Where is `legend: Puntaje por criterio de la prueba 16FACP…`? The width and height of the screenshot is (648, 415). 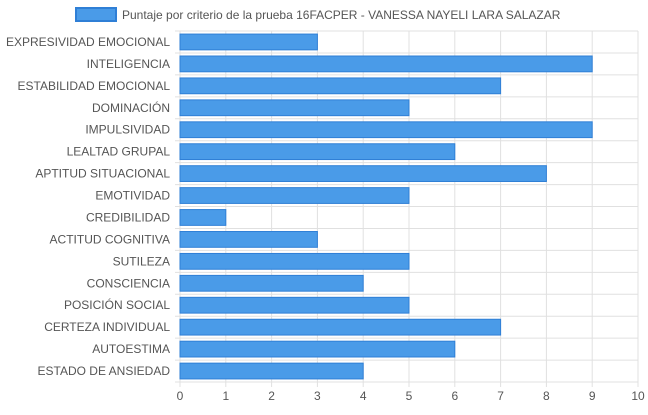
legend: Puntaje por criterio de la prueba 16FACP… is located at coordinates (318, 14).